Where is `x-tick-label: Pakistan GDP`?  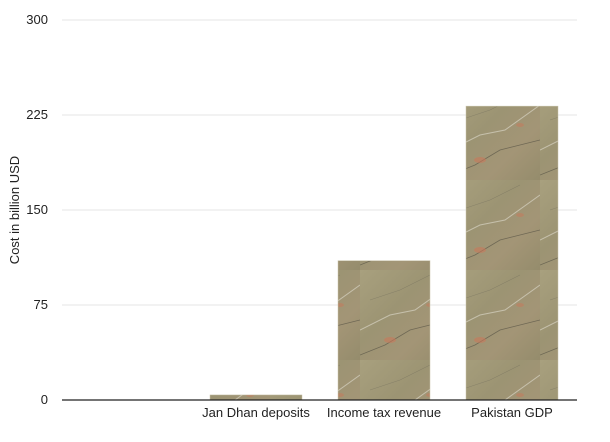 x-tick-label: Pakistan GDP is located at coordinates (512, 412).